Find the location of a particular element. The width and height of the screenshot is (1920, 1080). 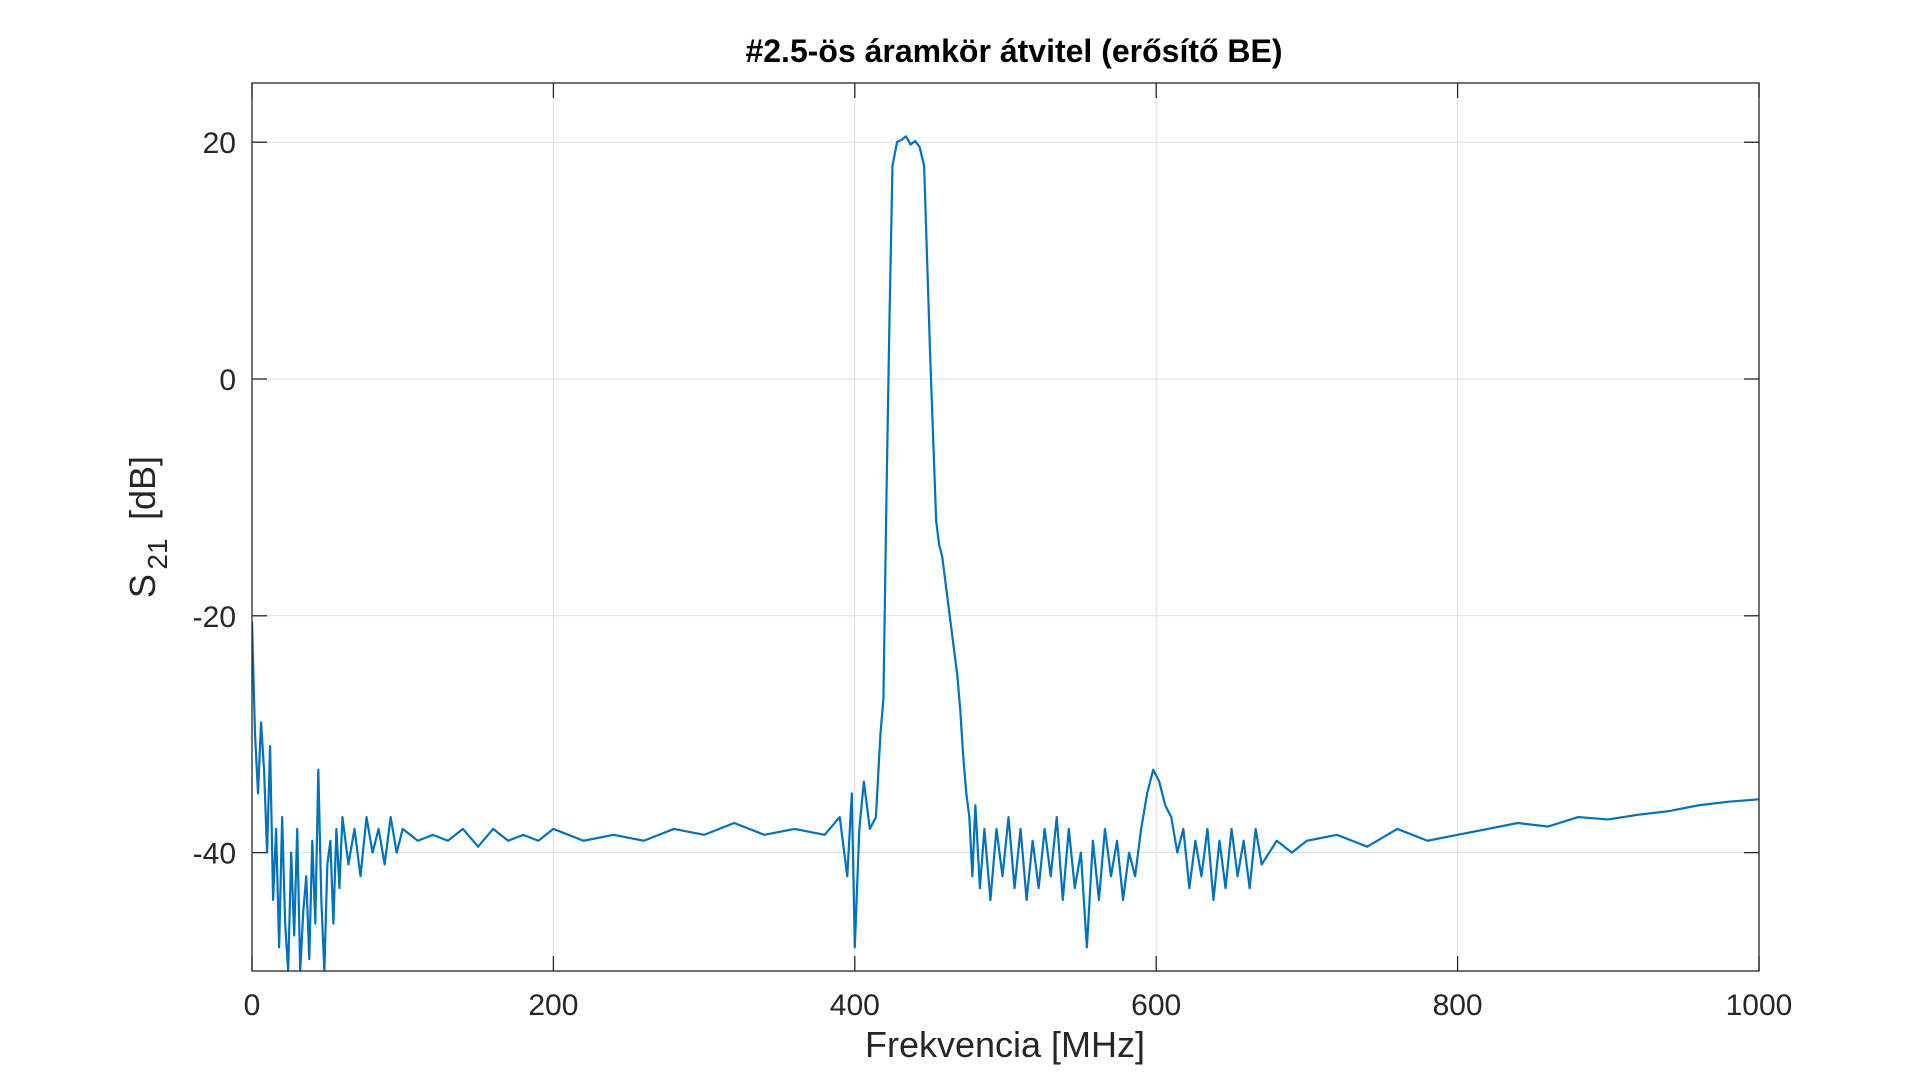

chart-title: #2.5-ös áramkör átvitel (erősítő BE) is located at coordinates (1013, 51).